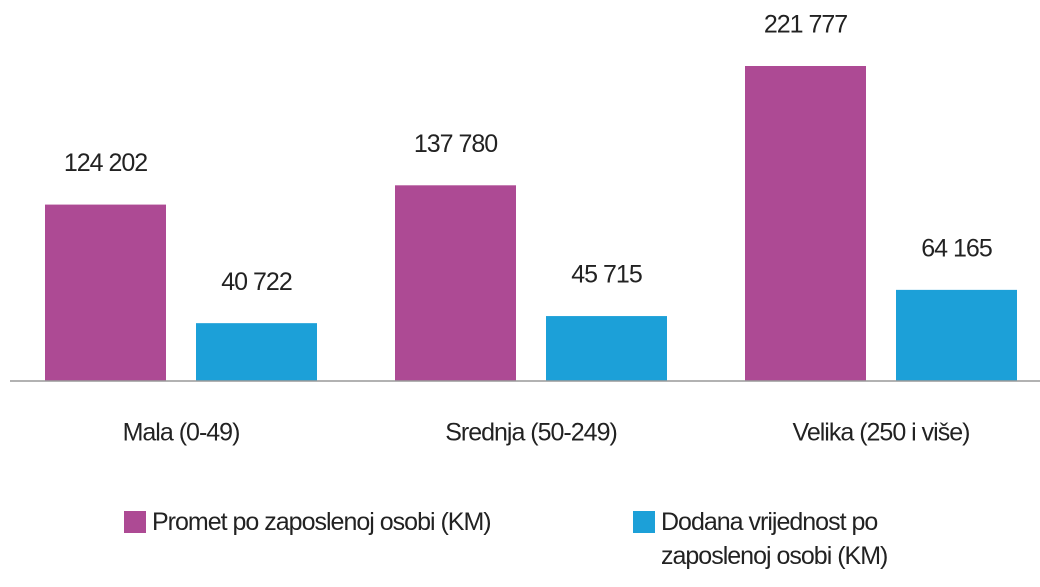 This screenshot has width=1040, height=587. What do you see at coordinates (805, 25) in the screenshot?
I see `data-label: 221 777` at bounding box center [805, 25].